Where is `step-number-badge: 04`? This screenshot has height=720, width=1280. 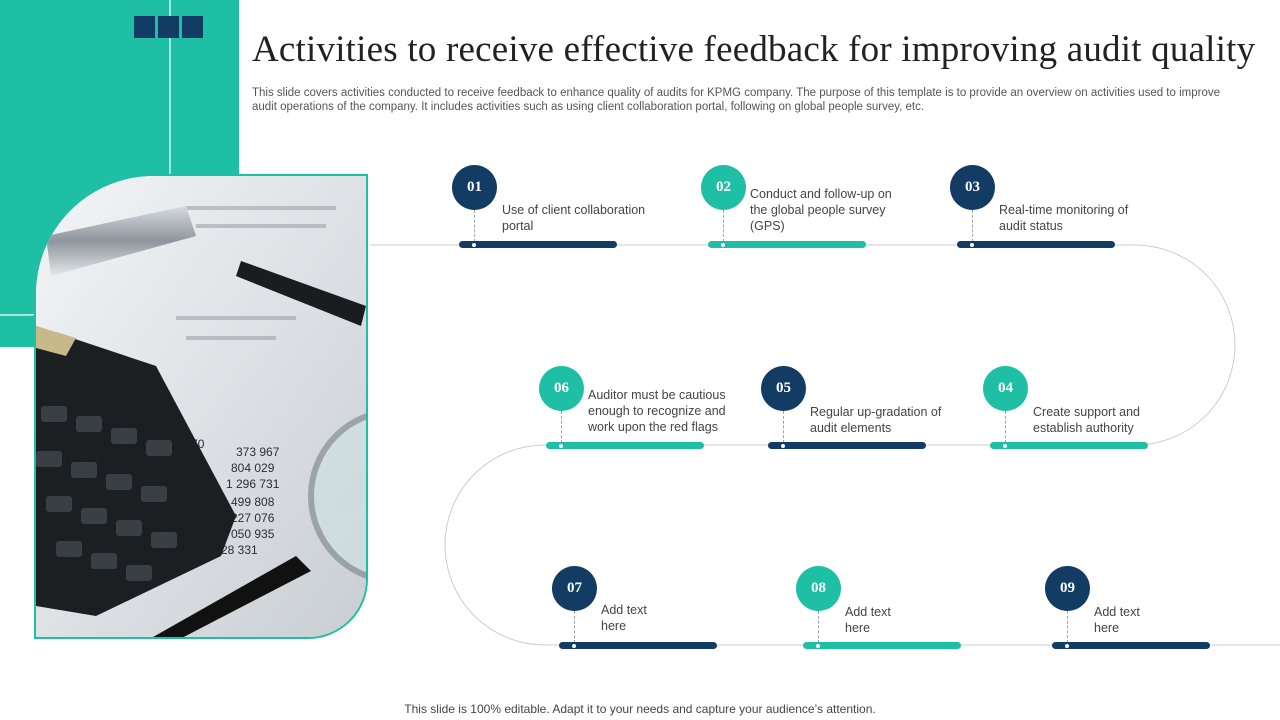 step-number-badge: 04 is located at coordinates (1005, 388).